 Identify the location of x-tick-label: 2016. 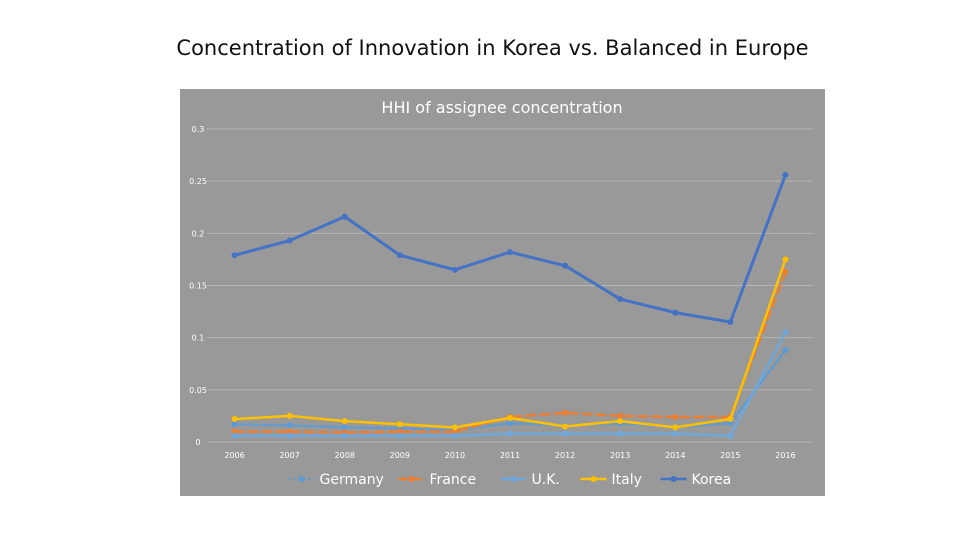
(785, 455).